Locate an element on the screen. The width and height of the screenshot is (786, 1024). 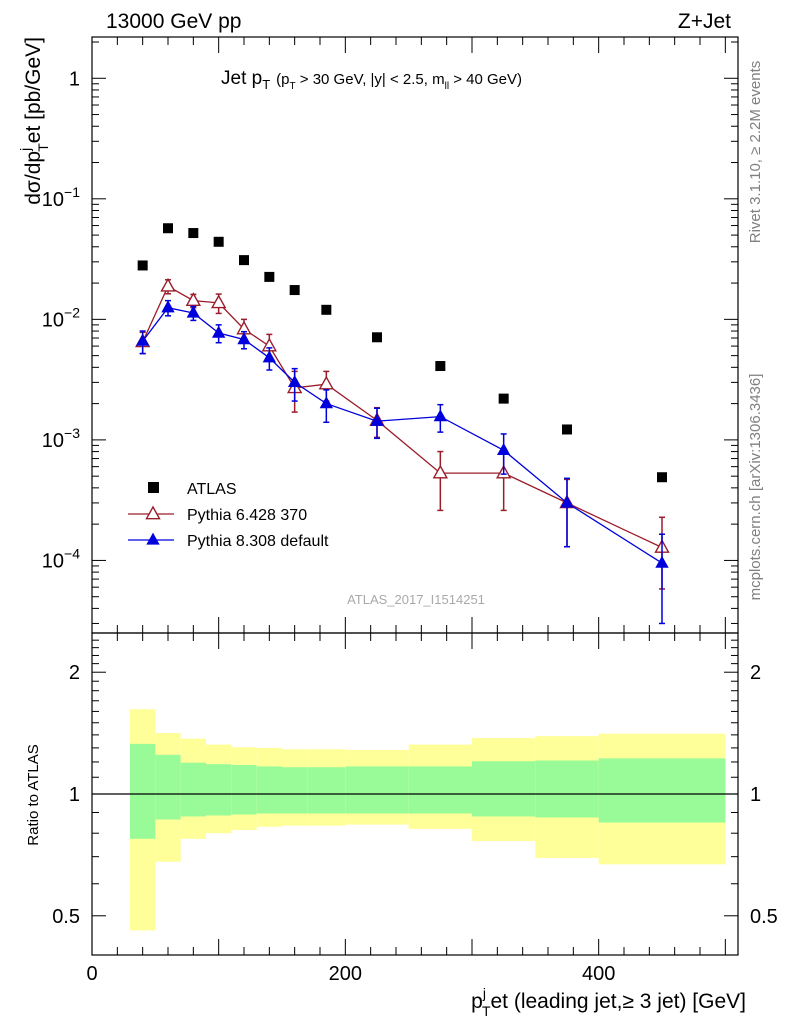
x-axis-label-sub: T is located at coordinates (486, 1011).